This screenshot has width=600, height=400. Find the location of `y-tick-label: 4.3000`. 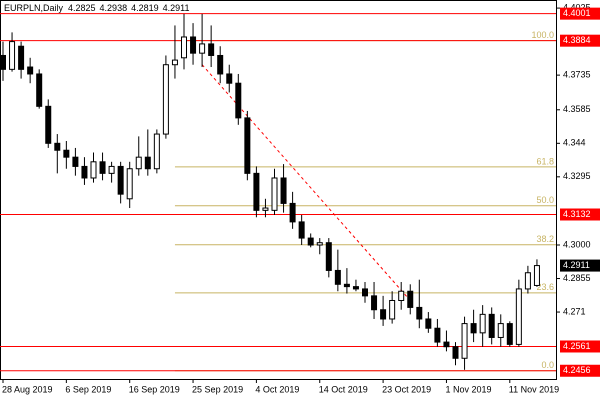

y-tick-label: 4.3000 is located at coordinates (577, 244).